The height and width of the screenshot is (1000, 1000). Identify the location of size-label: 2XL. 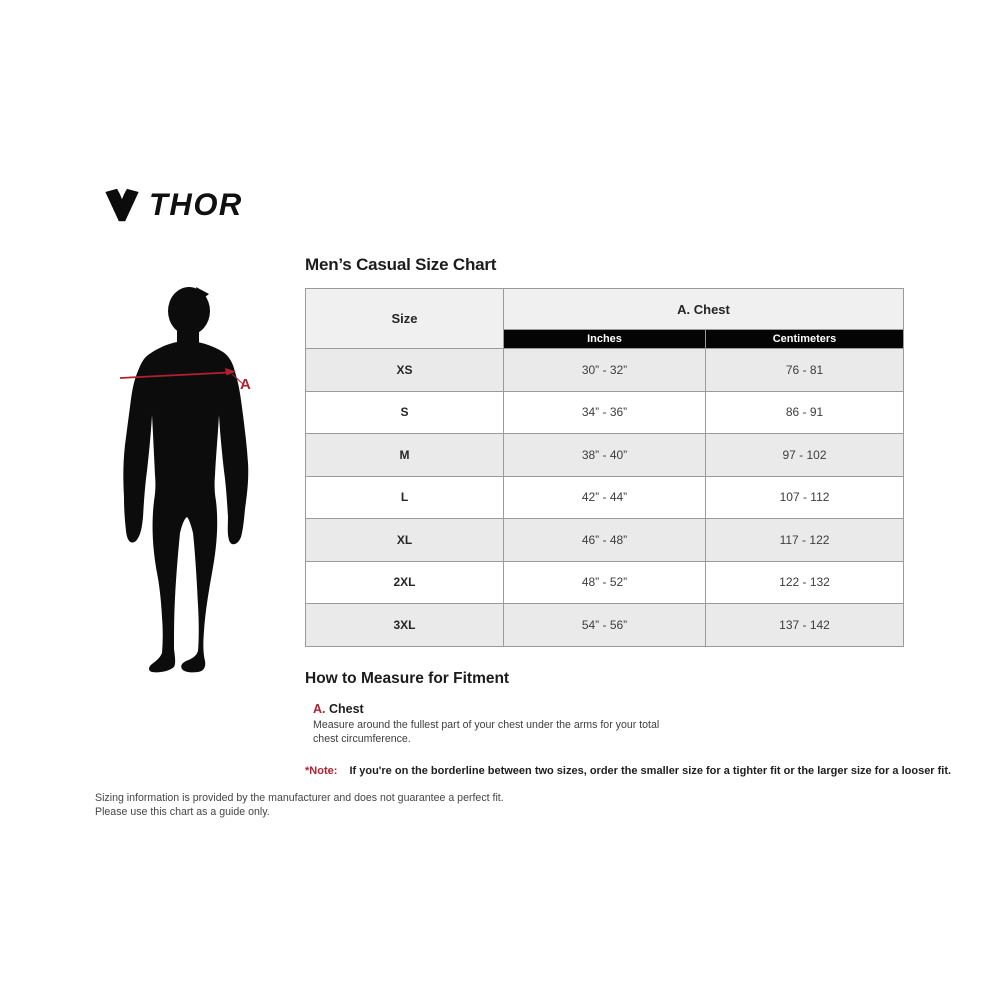
(404, 582).